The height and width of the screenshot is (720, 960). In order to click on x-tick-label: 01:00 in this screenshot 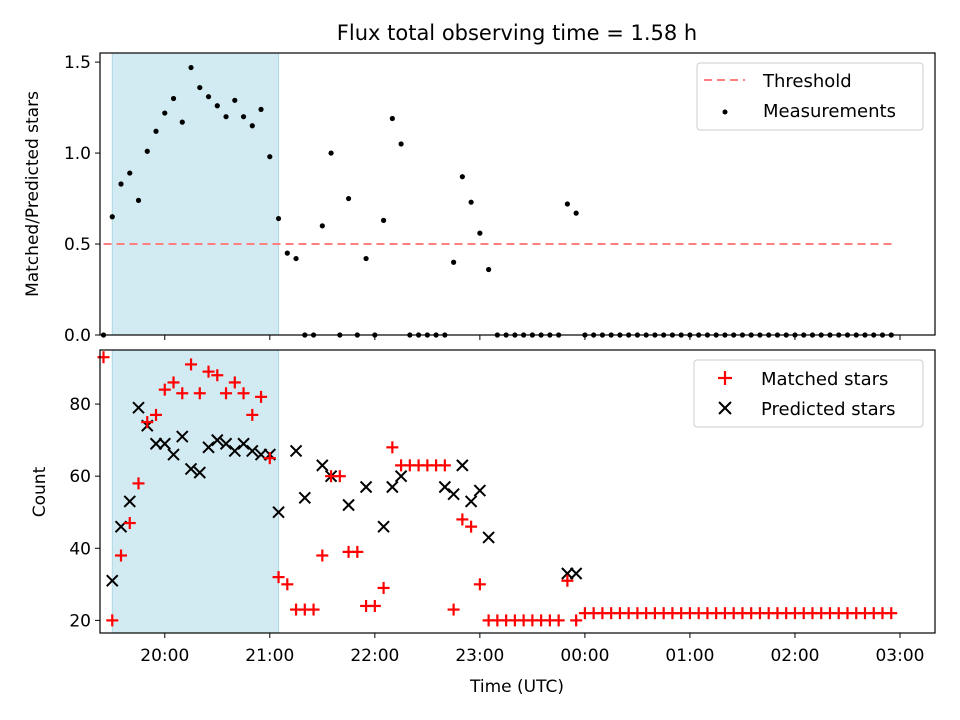, I will do `click(689, 656)`.